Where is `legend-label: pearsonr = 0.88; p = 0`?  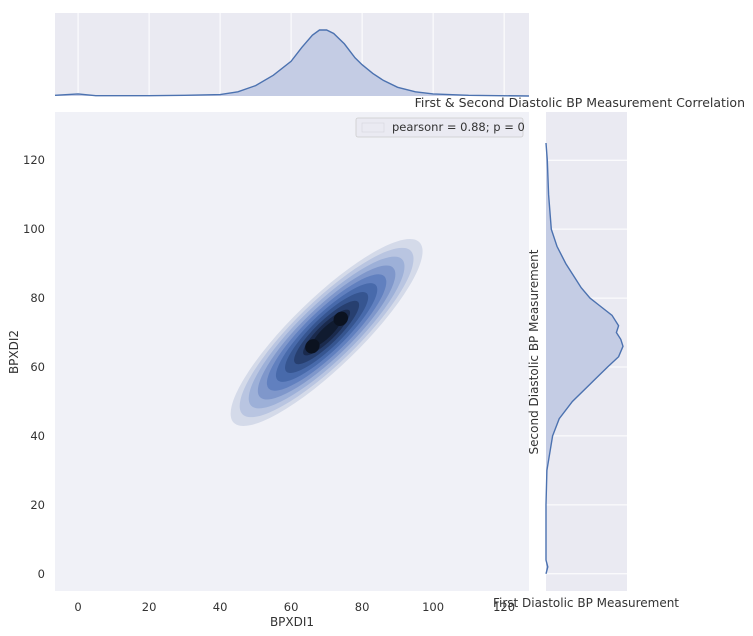 legend-label: pearsonr = 0.88; p = 0 is located at coordinates (458, 127).